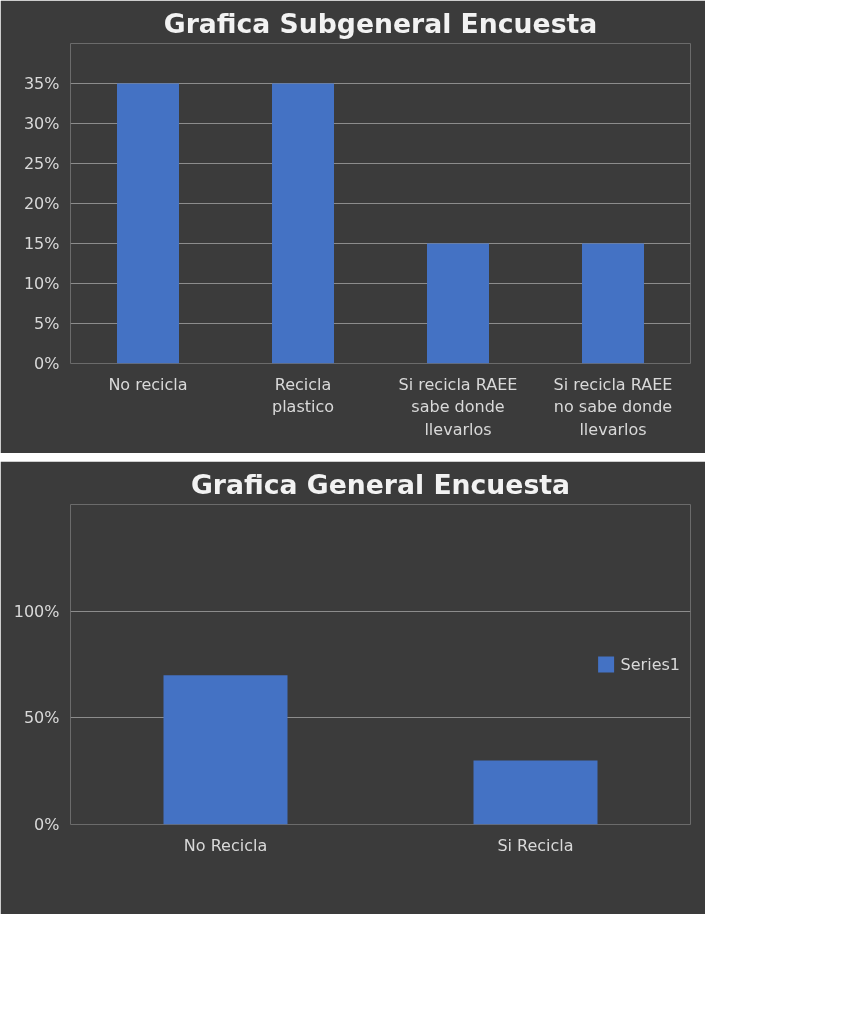 This screenshot has width=863, height=1009. Describe the element at coordinates (41, 243) in the screenshot. I see `y-tick-label: 15%` at that location.